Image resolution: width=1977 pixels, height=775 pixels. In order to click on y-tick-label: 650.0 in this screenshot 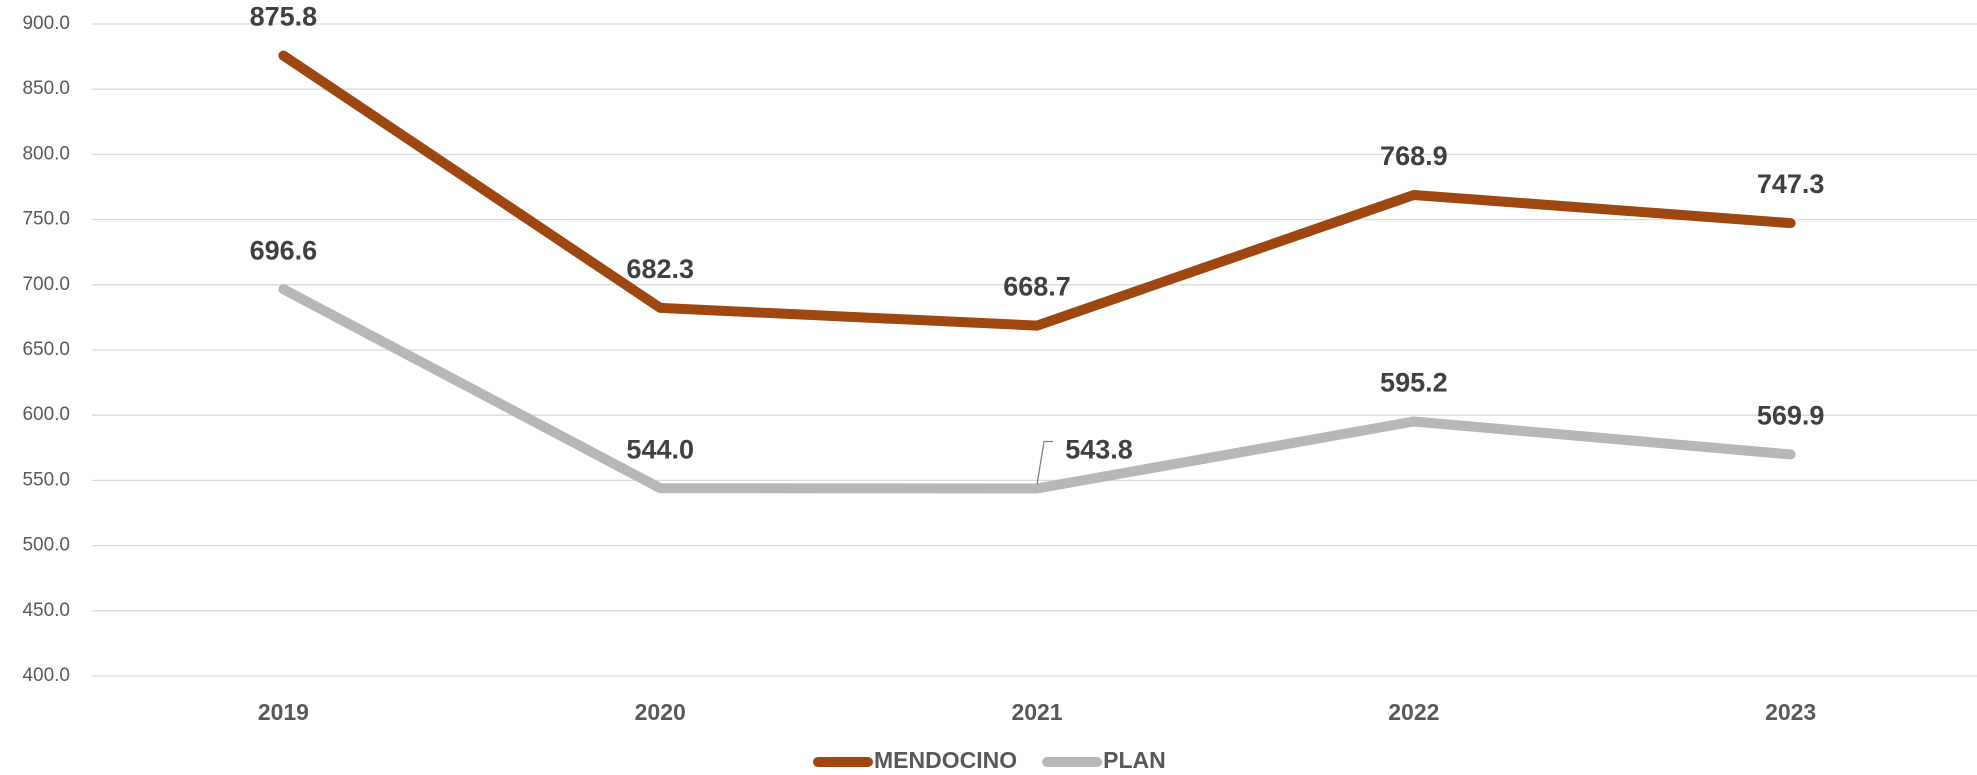, I will do `click(46, 349)`.